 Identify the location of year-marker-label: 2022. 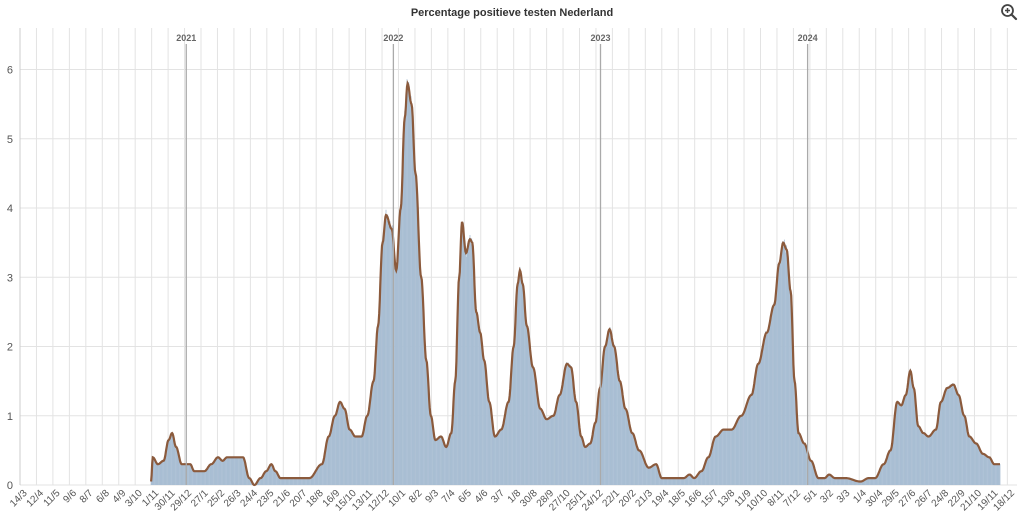
(393, 38).